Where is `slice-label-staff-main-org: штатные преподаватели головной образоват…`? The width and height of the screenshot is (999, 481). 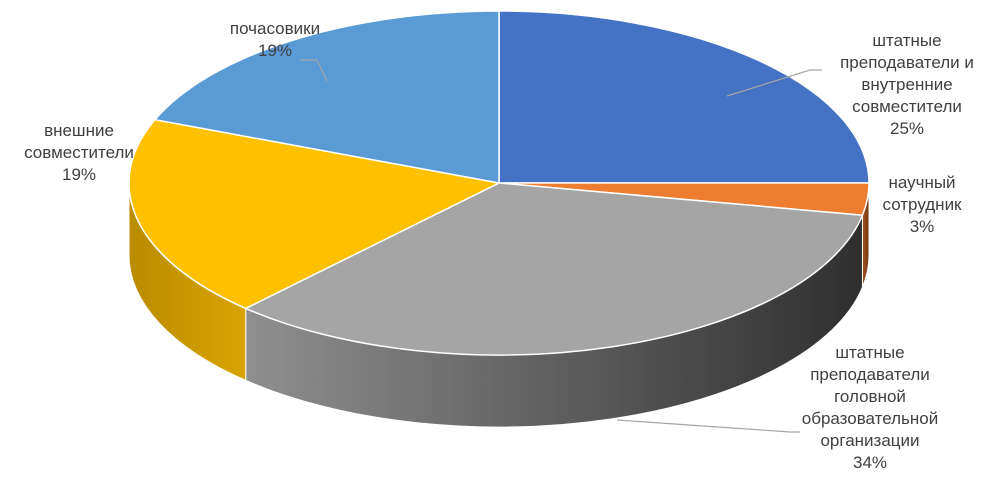 slice-label-staff-main-org: штатные преподаватели головной образоват… is located at coordinates (870, 407).